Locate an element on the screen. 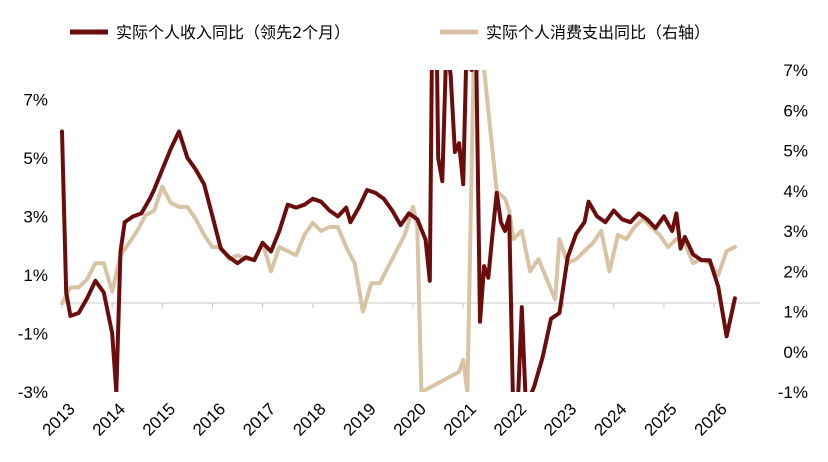  right-axis-tick-labels: 7% 6% 5% 4% 3% 2% 1% 0% -1% is located at coordinates (793, 231).